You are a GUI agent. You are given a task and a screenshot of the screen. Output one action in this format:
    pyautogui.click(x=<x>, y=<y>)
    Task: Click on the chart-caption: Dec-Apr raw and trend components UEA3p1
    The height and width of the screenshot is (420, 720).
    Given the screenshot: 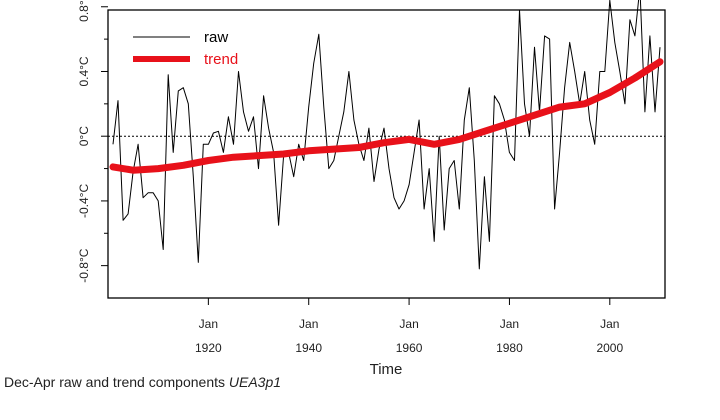 What is the action you would take?
    pyautogui.click(x=142, y=382)
    